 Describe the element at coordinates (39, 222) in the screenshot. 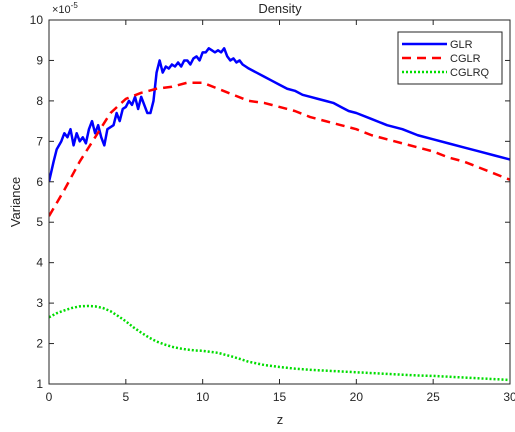

I see `y-tick-label: 5` at that location.